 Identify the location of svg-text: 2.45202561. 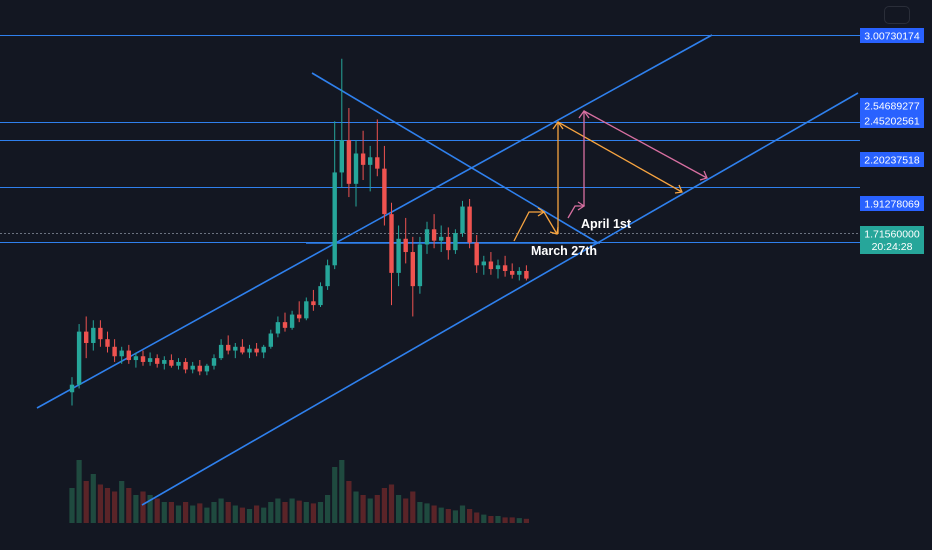
(892, 122).